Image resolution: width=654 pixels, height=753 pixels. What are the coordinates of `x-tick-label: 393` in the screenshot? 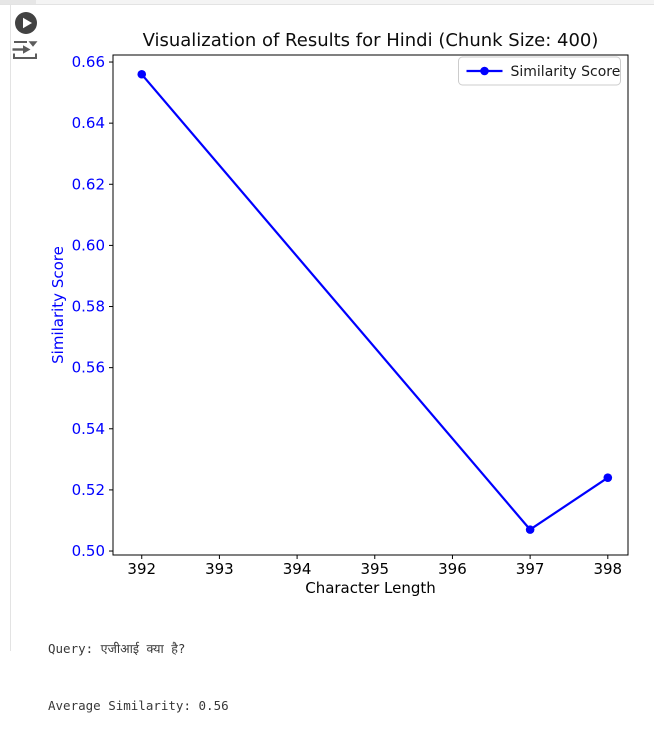 It's located at (219, 569).